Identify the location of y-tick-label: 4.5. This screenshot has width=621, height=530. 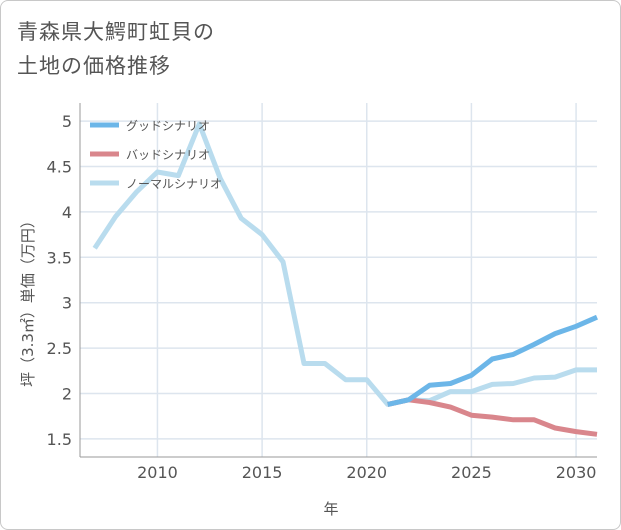
(59, 167).